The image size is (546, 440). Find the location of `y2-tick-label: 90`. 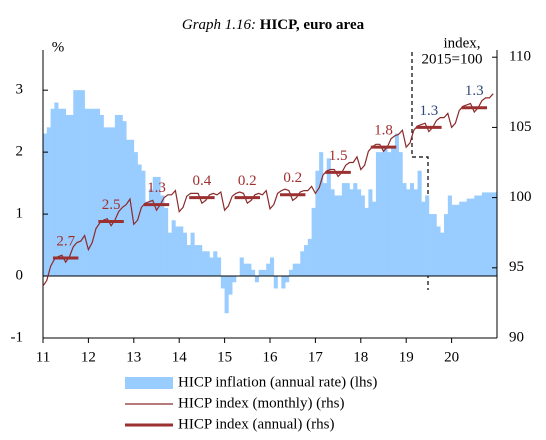

y2-tick-label: 90 is located at coordinates (516, 337).